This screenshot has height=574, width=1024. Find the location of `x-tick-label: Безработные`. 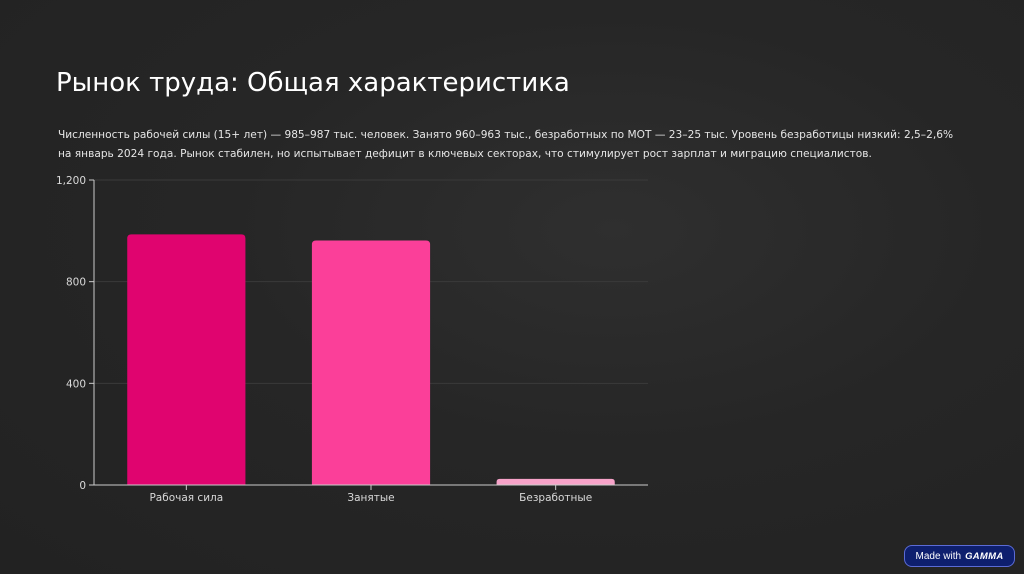

x-tick-label: Безработные is located at coordinates (555, 498).